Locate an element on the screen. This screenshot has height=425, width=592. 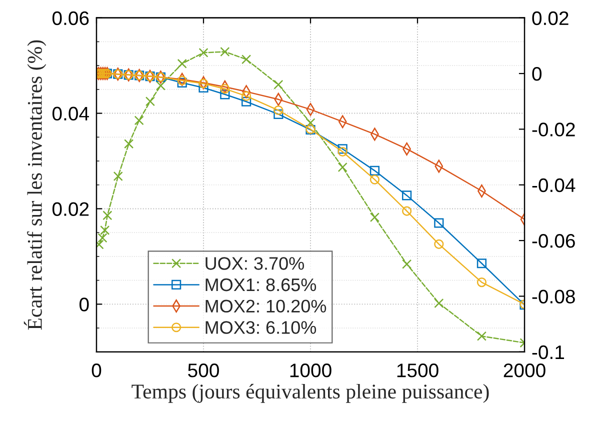
y2-tick-label: -0.04 is located at coordinates (554, 185).